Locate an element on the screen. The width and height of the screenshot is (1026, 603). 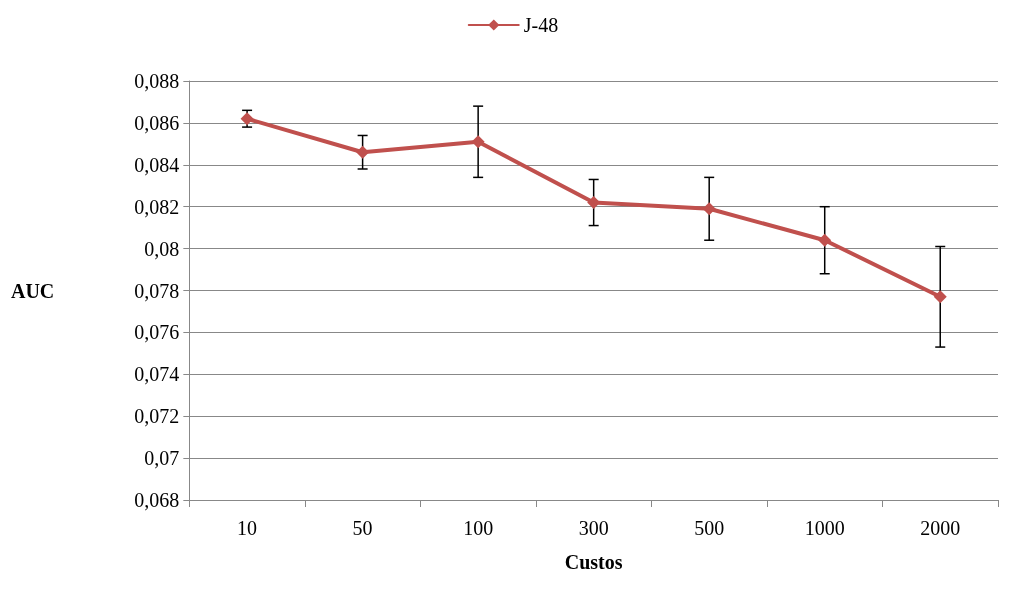
y-tick-label: 0,084 is located at coordinates (157, 164).